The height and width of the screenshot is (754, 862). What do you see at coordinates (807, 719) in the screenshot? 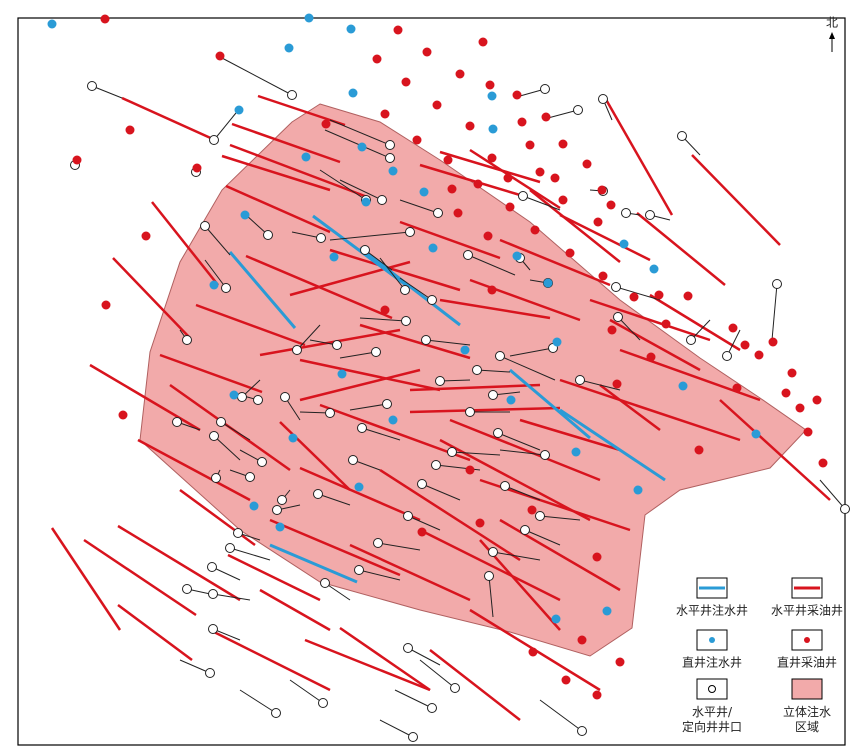
I see `legend-label: 立体注水区域` at bounding box center [807, 719].